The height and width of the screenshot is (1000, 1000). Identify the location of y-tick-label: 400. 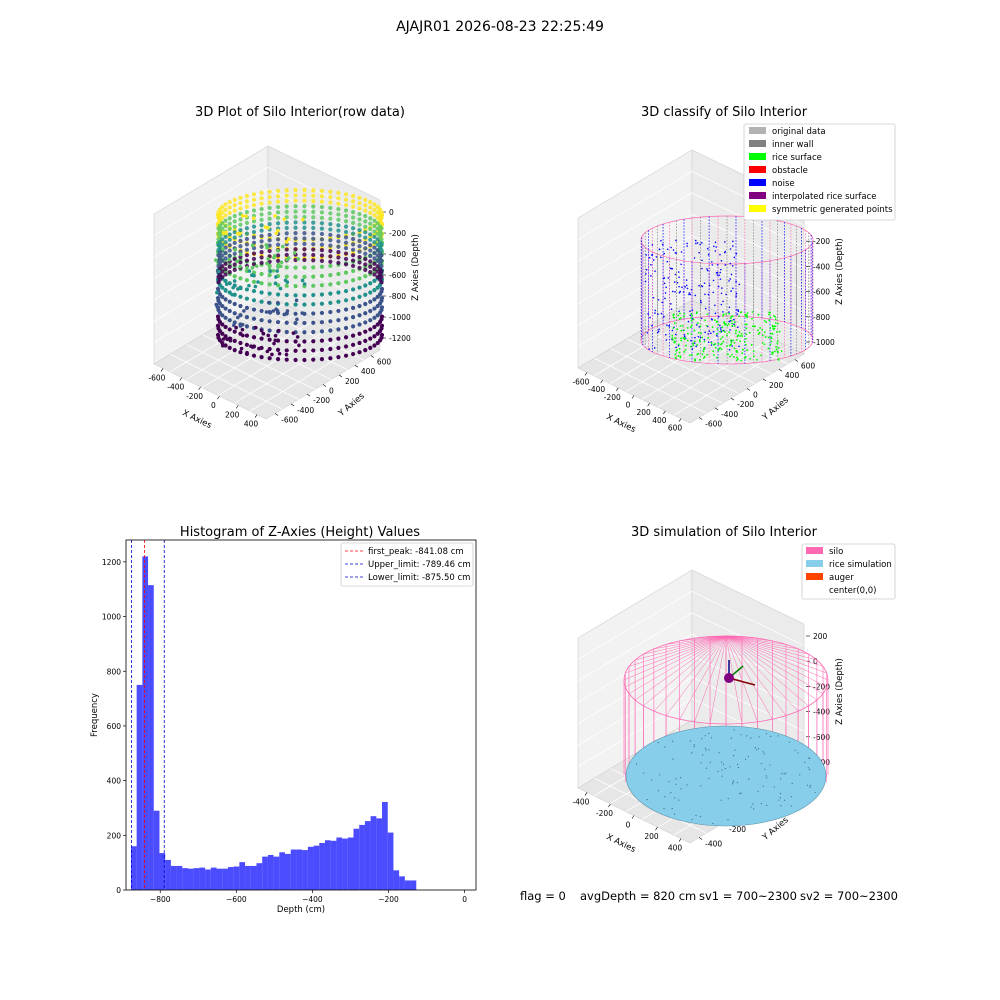
(368, 371).